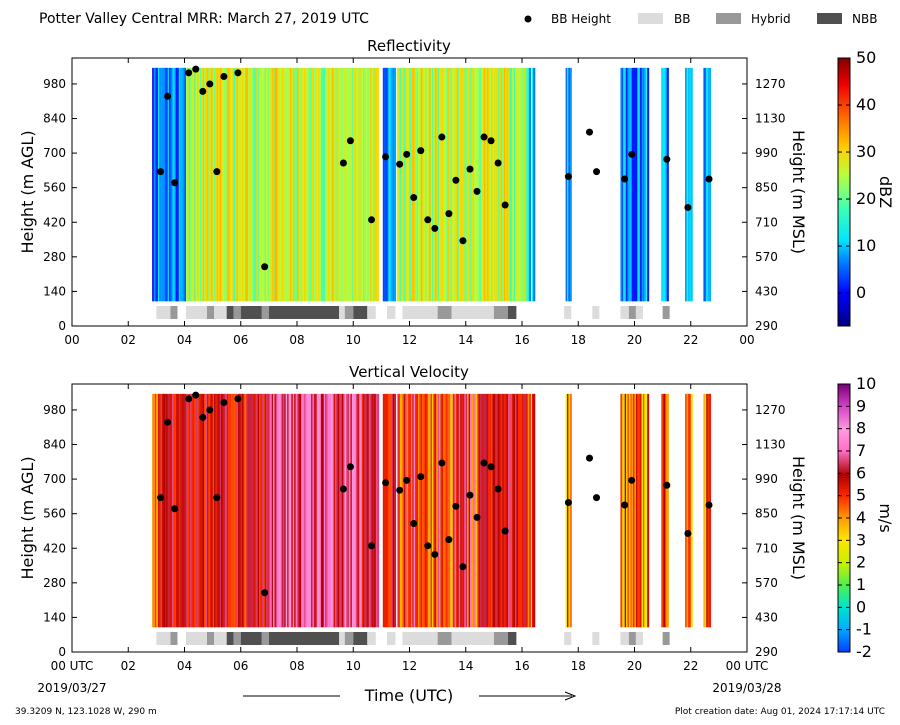 The image size is (900, 725). Describe the element at coordinates (746, 340) in the screenshot. I see `x-tick-label: 00` at that location.